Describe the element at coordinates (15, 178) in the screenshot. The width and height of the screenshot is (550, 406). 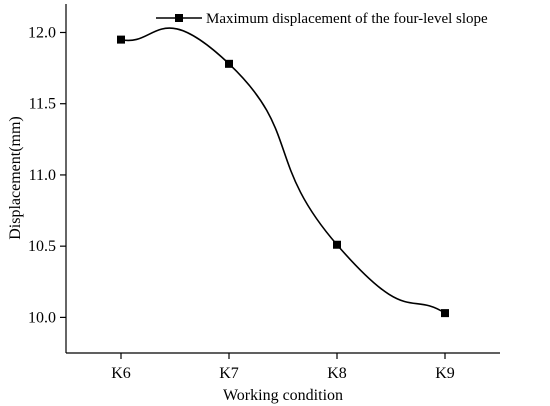
I see `y-axis-title: Displacement(mm)` at that location.